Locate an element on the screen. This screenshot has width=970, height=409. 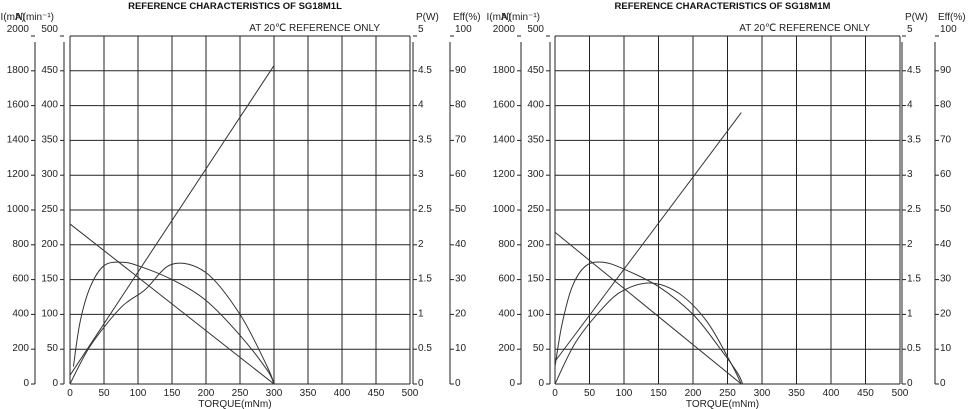
axis-tick-label-efficiency: 40 is located at coordinates (461, 244).